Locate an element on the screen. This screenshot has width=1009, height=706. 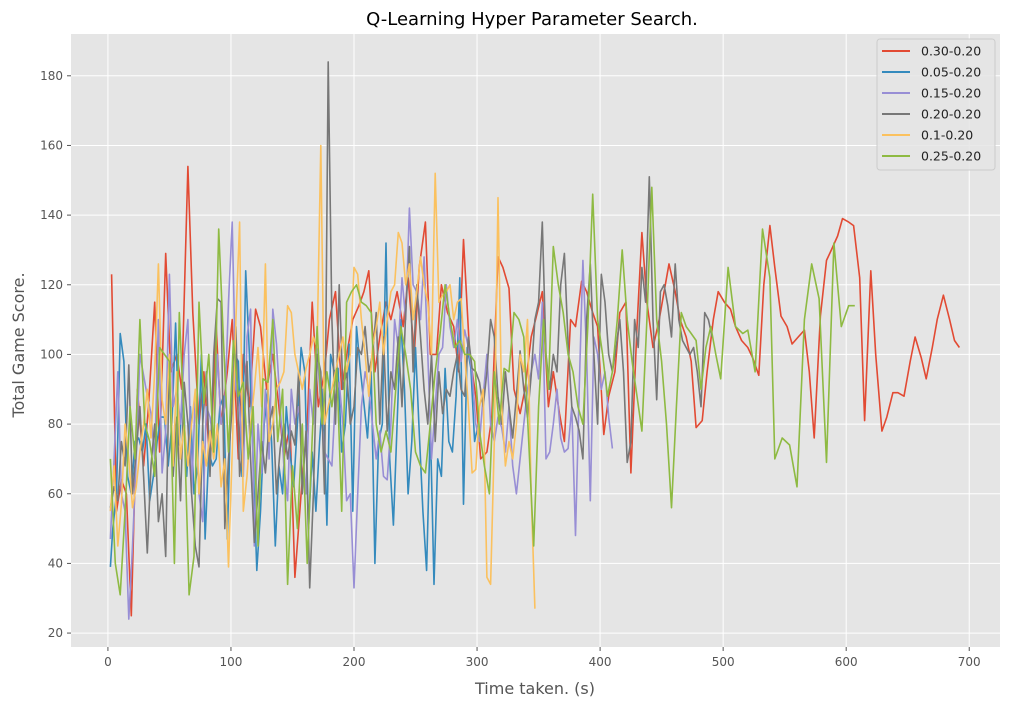
legend-entry: 0.1-0.20 is located at coordinates (947, 135).